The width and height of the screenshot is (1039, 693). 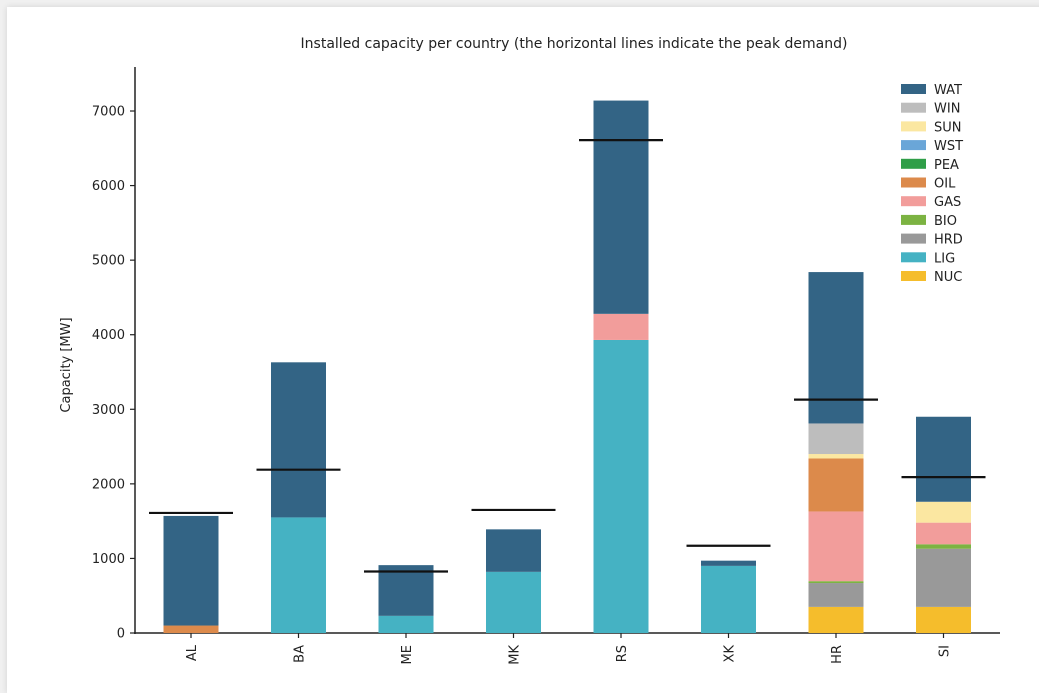 I want to click on legend-label-sun: SUN, so click(x=948, y=127).